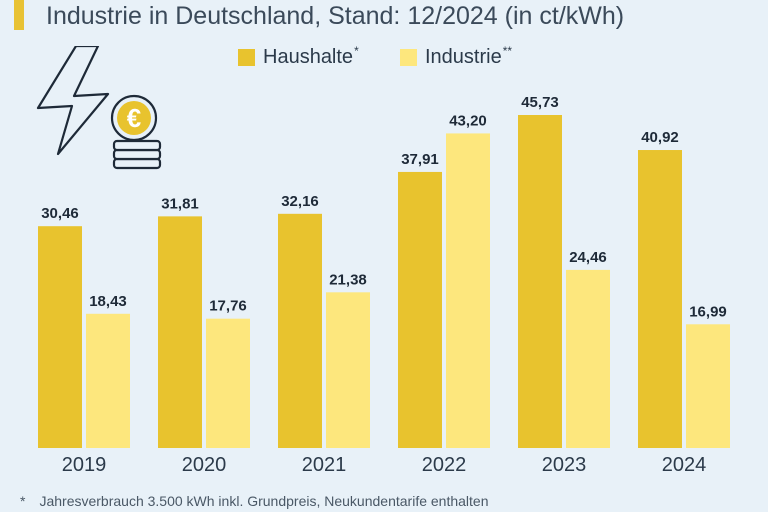 Image resolution: width=768 pixels, height=512 pixels. What do you see at coordinates (108, 301) in the screenshot?
I see `value-label-industrie-2019: 18,43` at bounding box center [108, 301].